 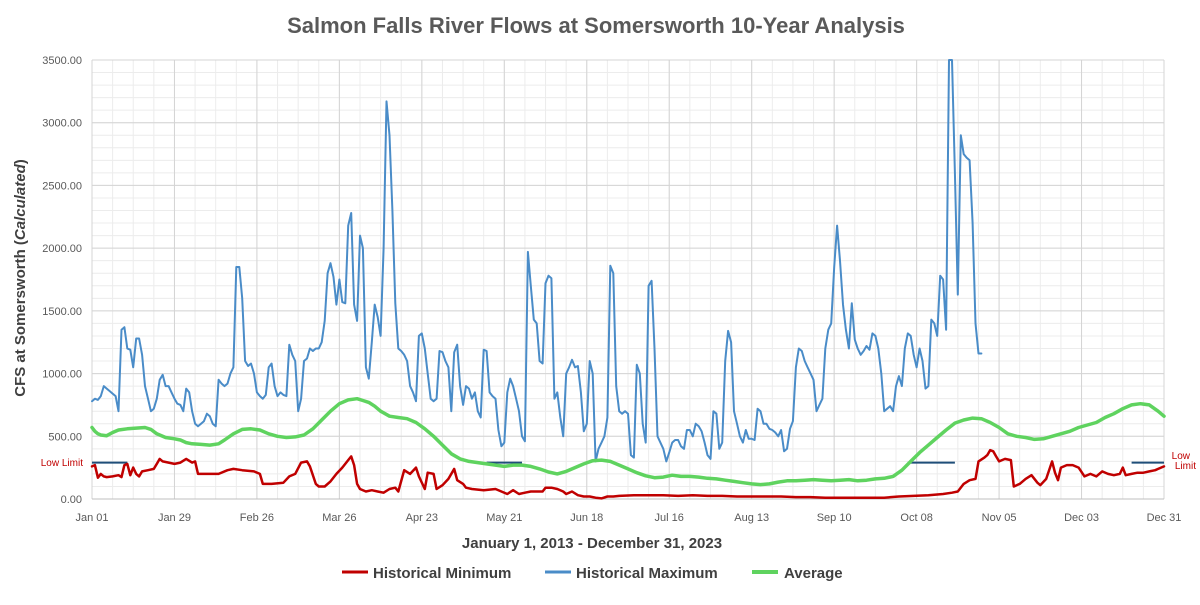 What do you see at coordinates (422, 518) in the screenshot?
I see `x-tick-label: Apr 23` at bounding box center [422, 518].